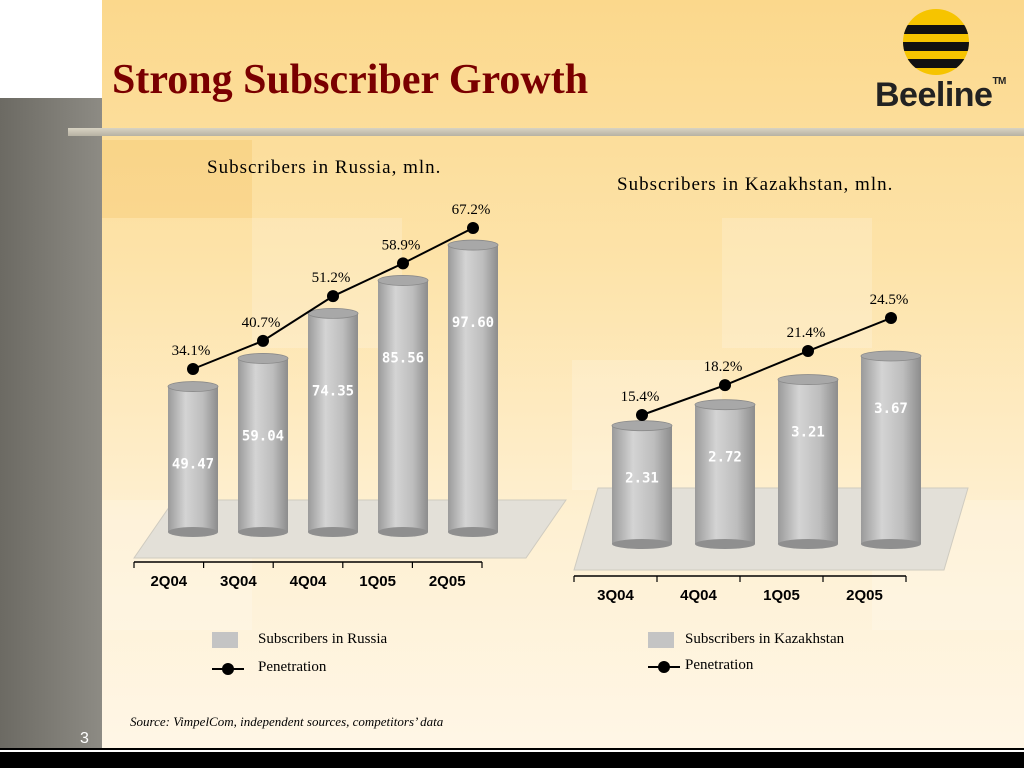  I want to click on slide-title: Strong Subscriber Growth, so click(350, 80).